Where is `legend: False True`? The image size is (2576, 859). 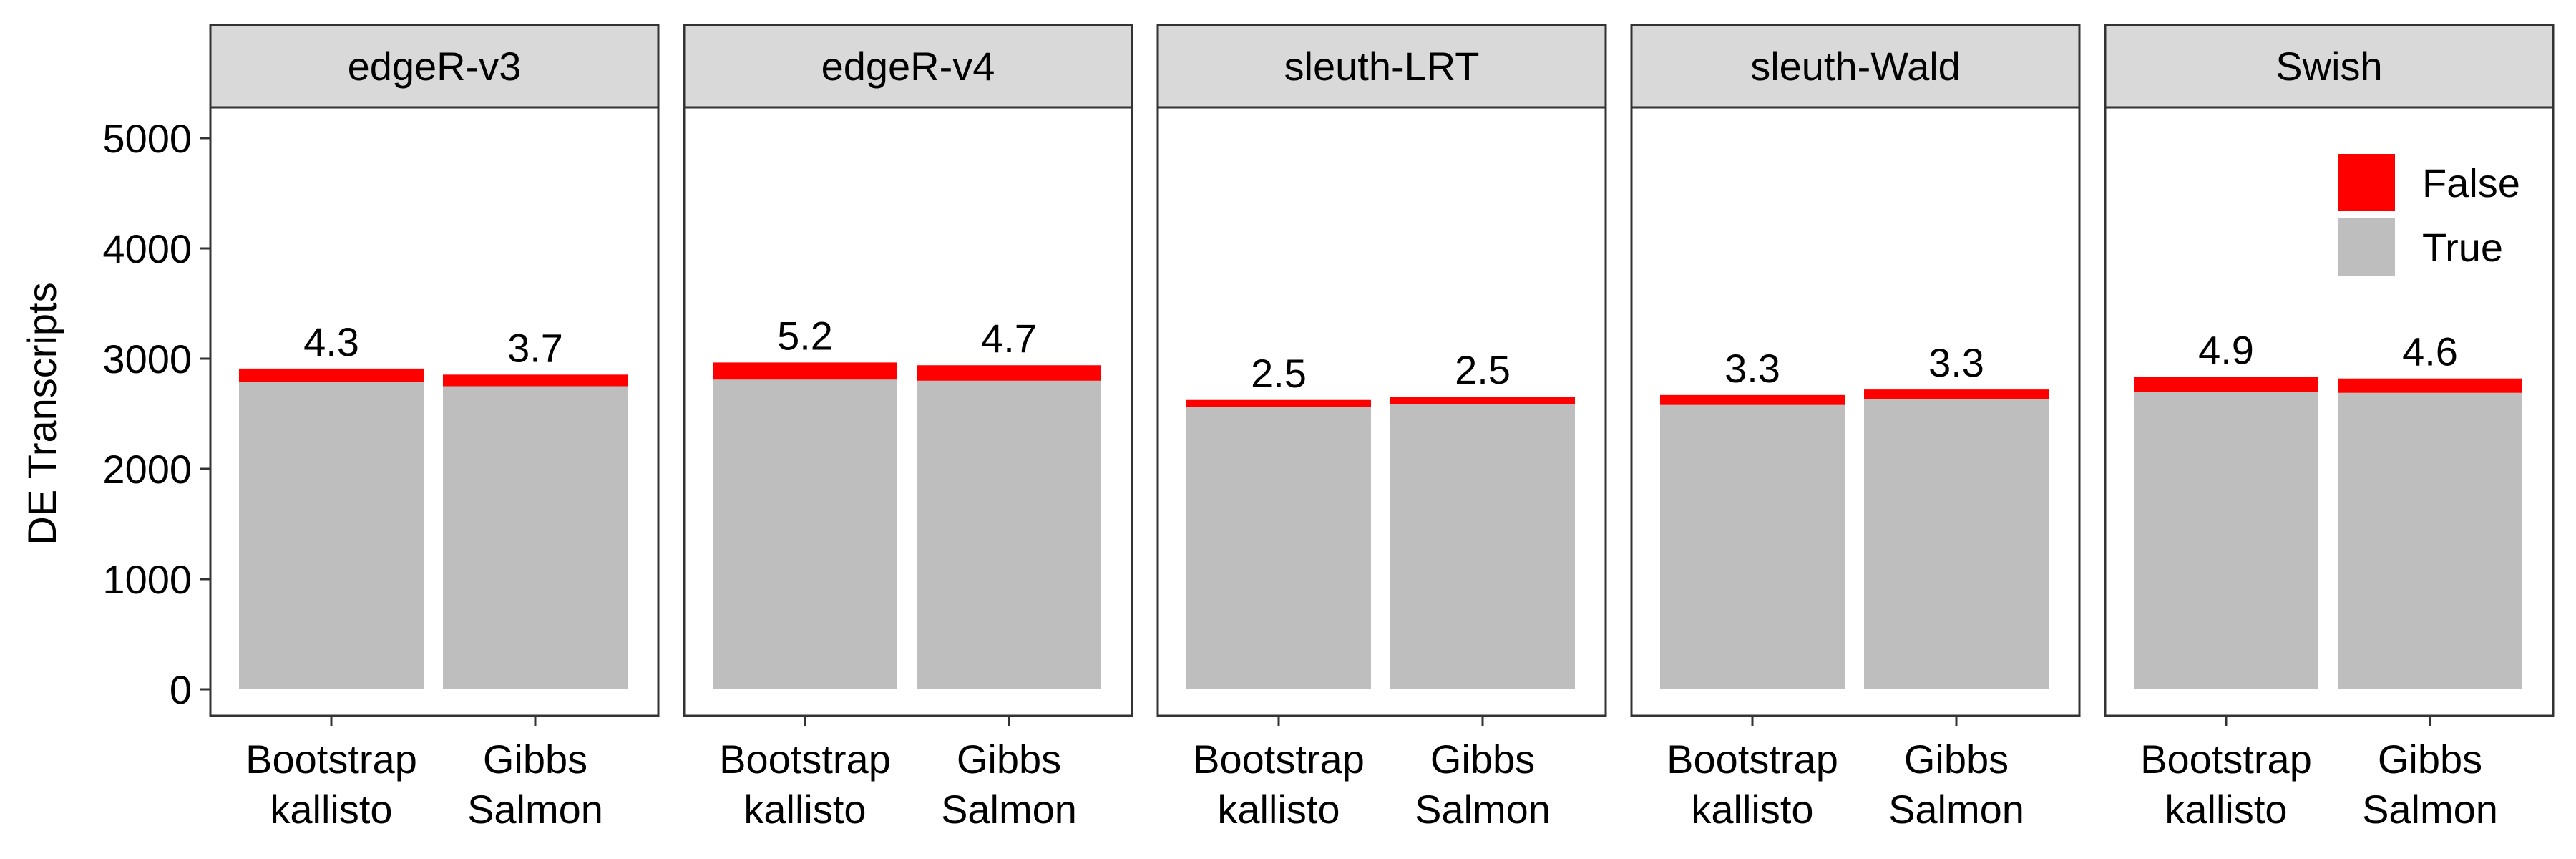
legend: False True is located at coordinates (2429, 215).